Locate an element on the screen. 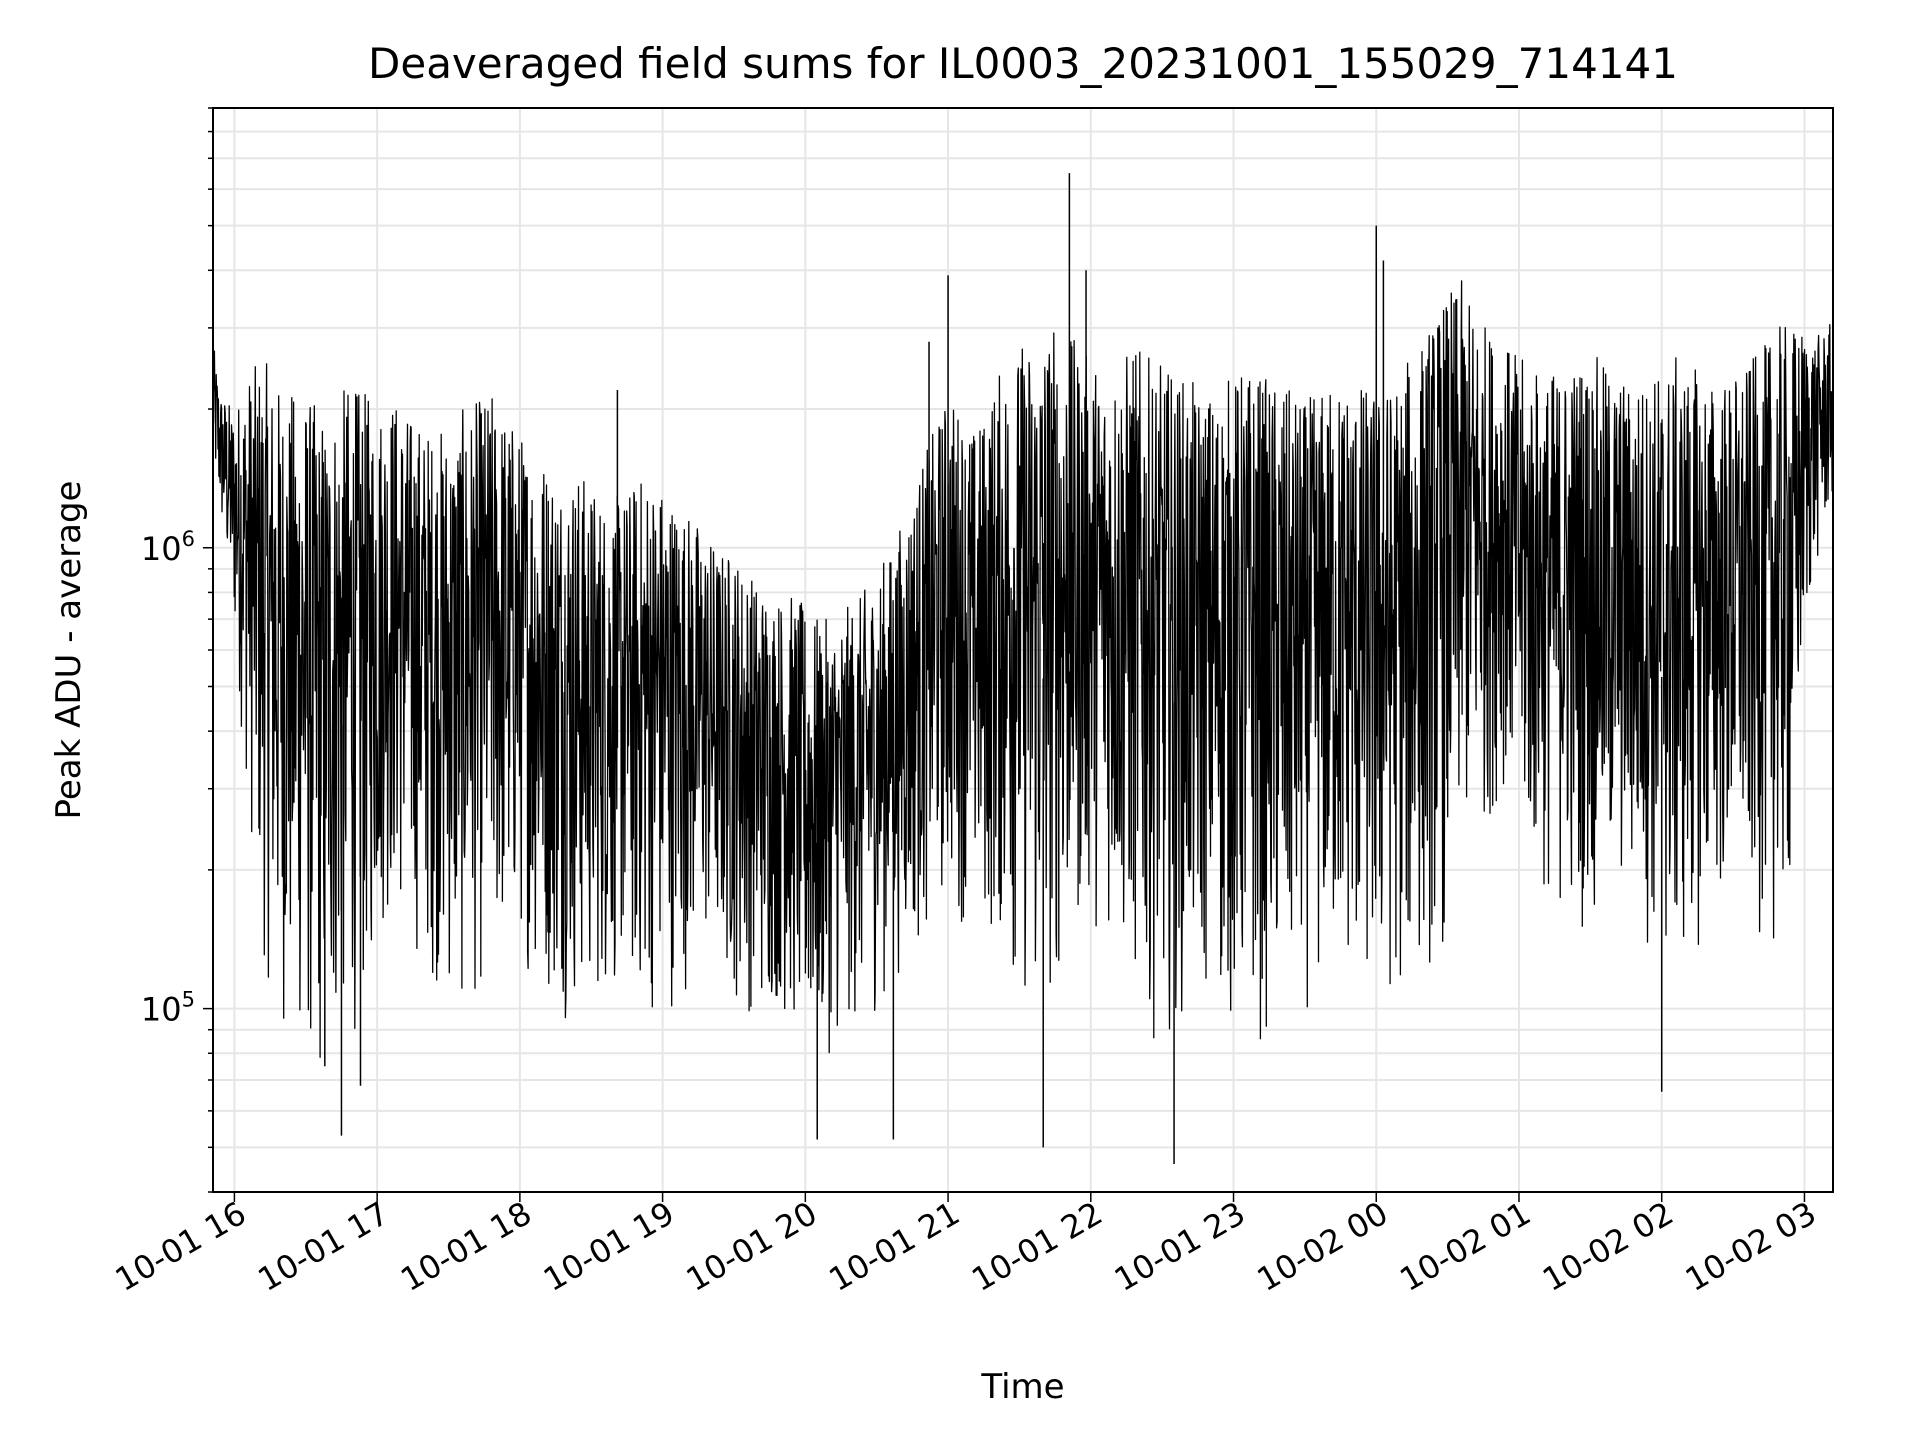  x-axis-label: Time is located at coordinates (1022, 1387).